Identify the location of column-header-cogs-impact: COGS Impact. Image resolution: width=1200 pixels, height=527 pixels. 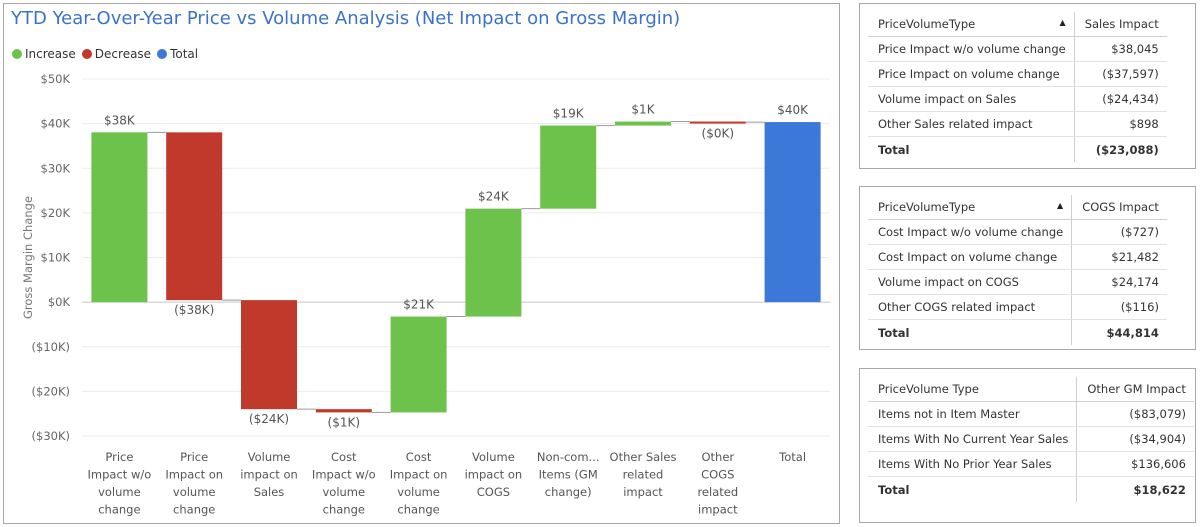
(1119, 207).